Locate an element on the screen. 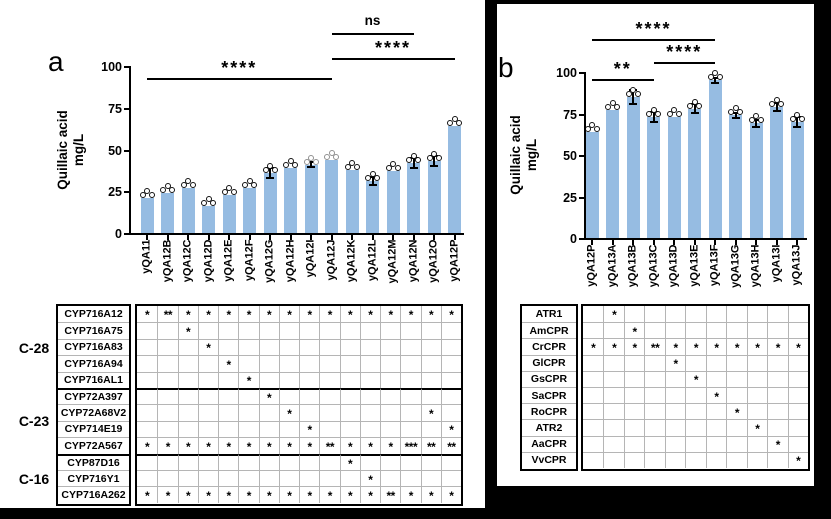  matrix-row-label: CYP72A397 is located at coordinates (93, 395).